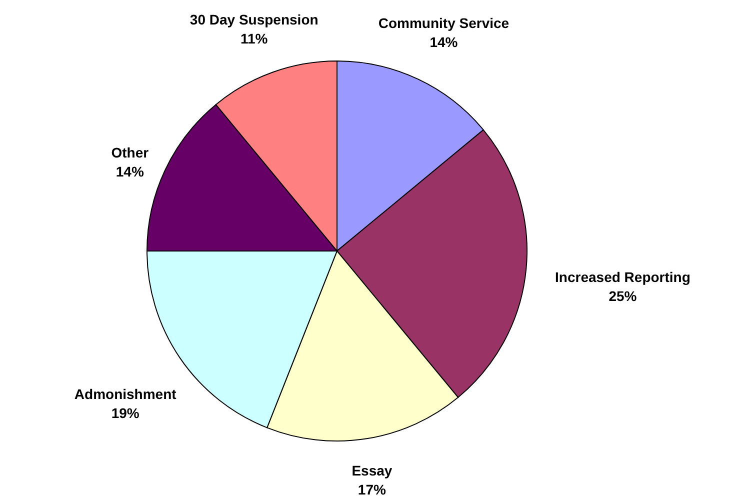 This screenshot has height=502, width=746. Describe the element at coordinates (622, 277) in the screenshot. I see `slice-label: Increased Reporting` at that location.